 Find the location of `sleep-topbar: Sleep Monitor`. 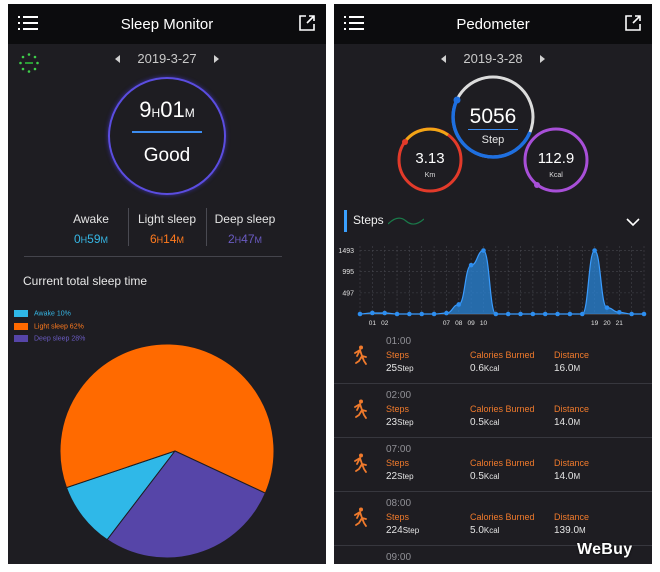

sleep-topbar: Sleep Monitor is located at coordinates (167, 24).